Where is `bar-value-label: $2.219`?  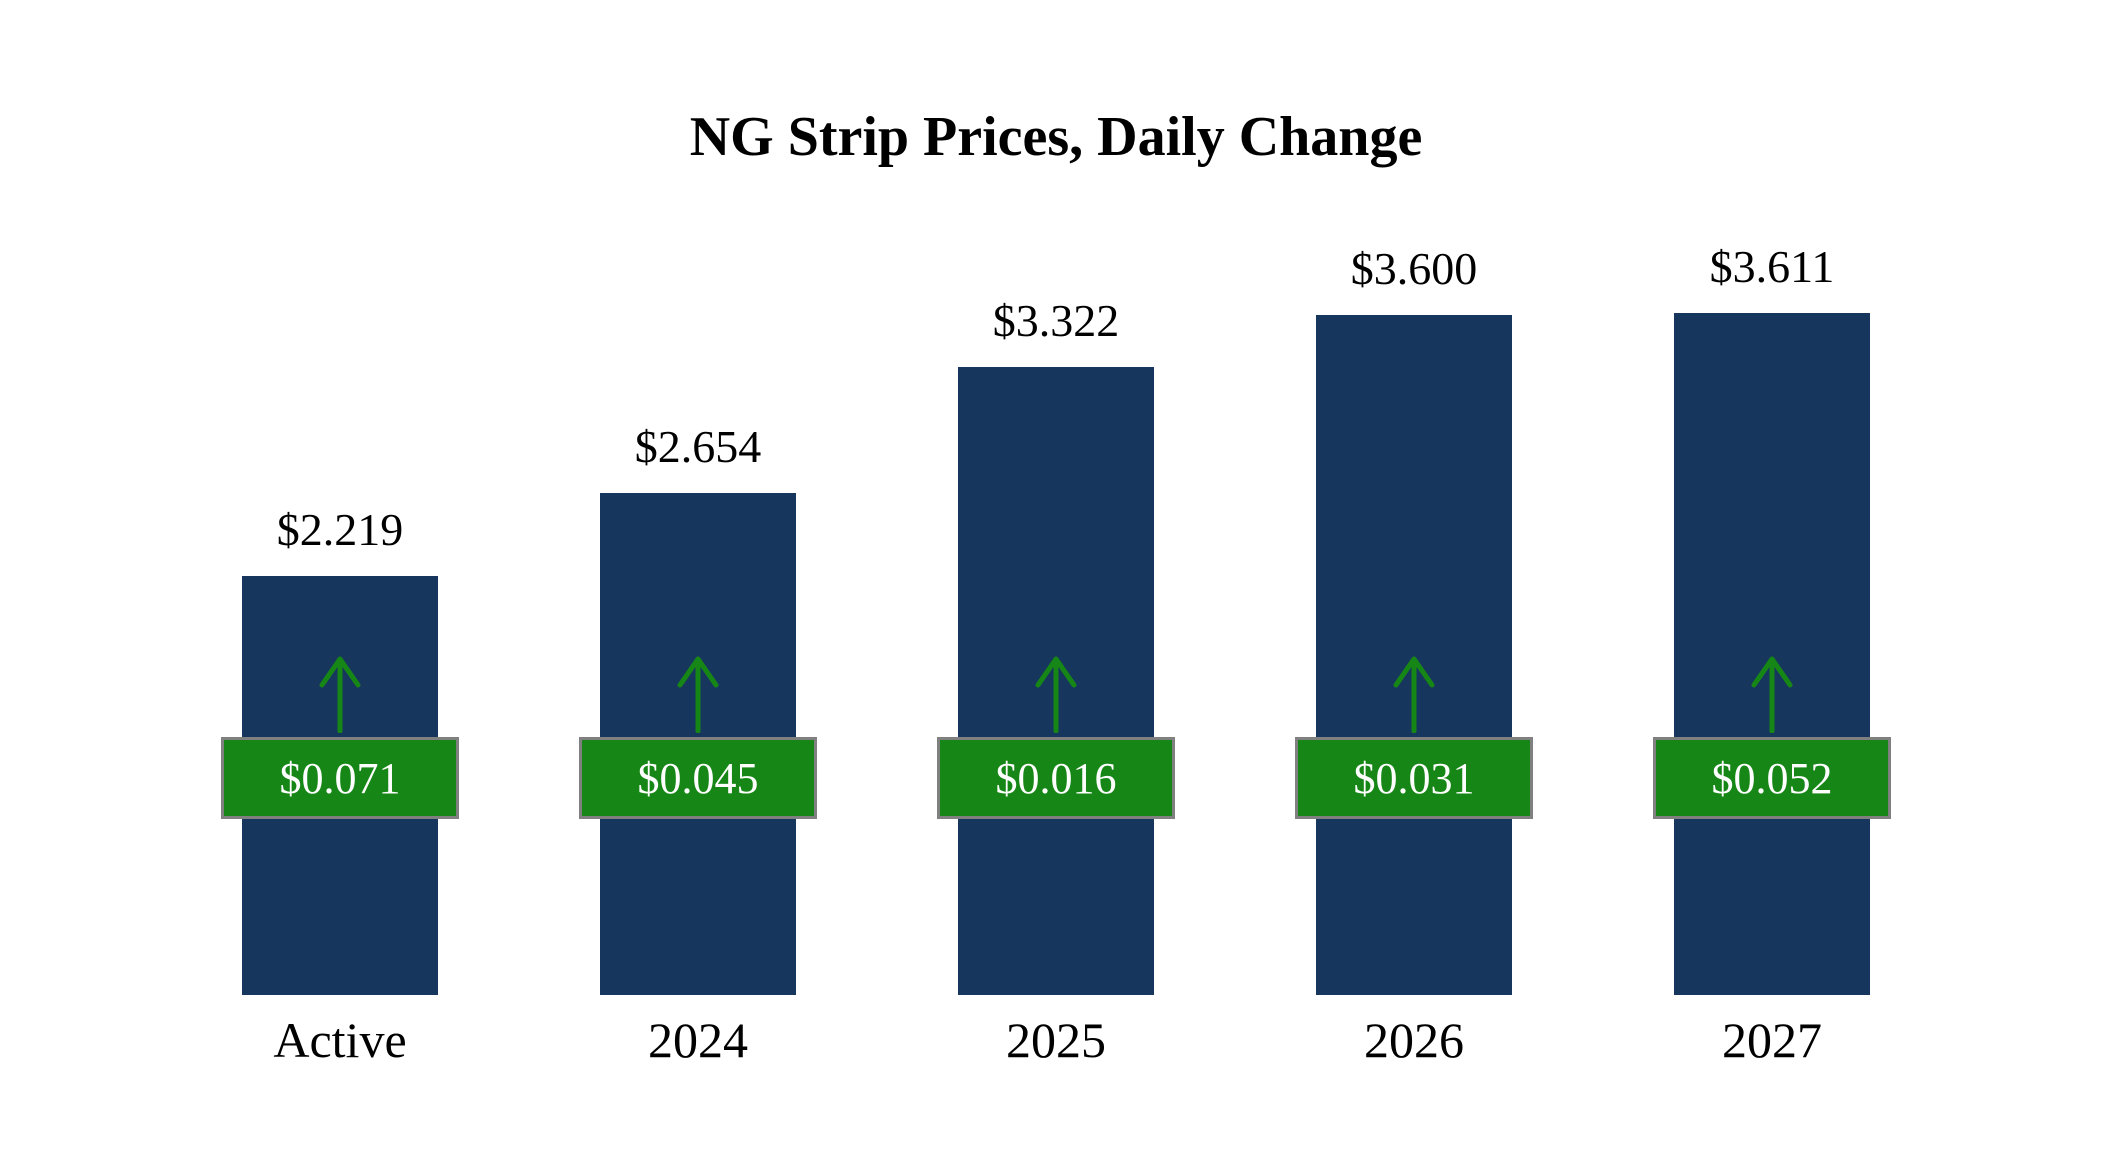
bar-value-label: $2.219 is located at coordinates (340, 529).